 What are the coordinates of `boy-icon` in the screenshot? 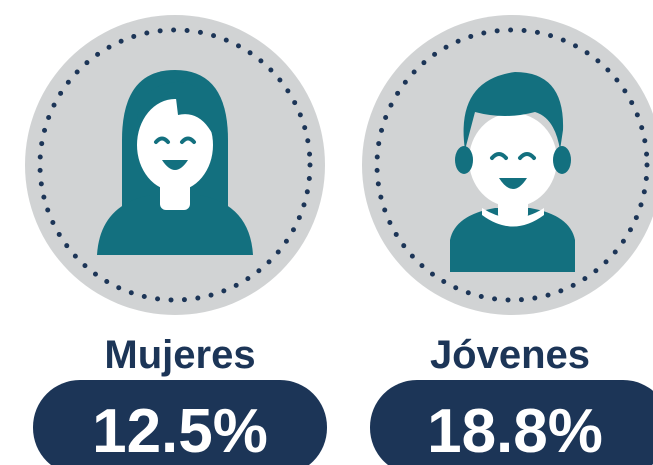 It's located at (512, 172).